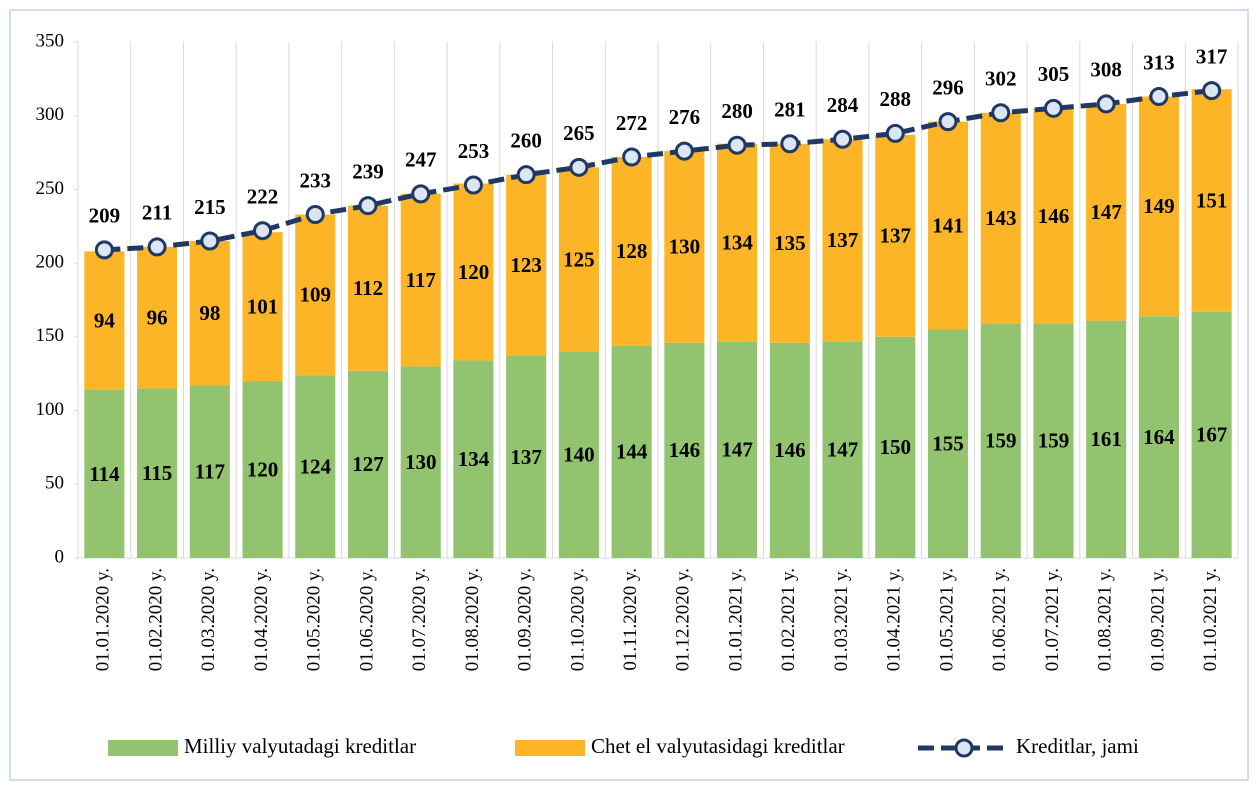  Describe the element at coordinates (1001, 79) in the screenshot. I see `total-label: 302` at that location.